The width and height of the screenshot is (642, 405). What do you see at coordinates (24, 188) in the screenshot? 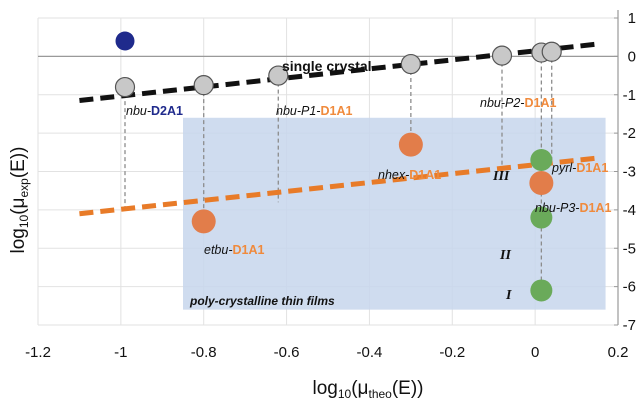
I see `y-title-sub2: exp` at bounding box center [24, 188].